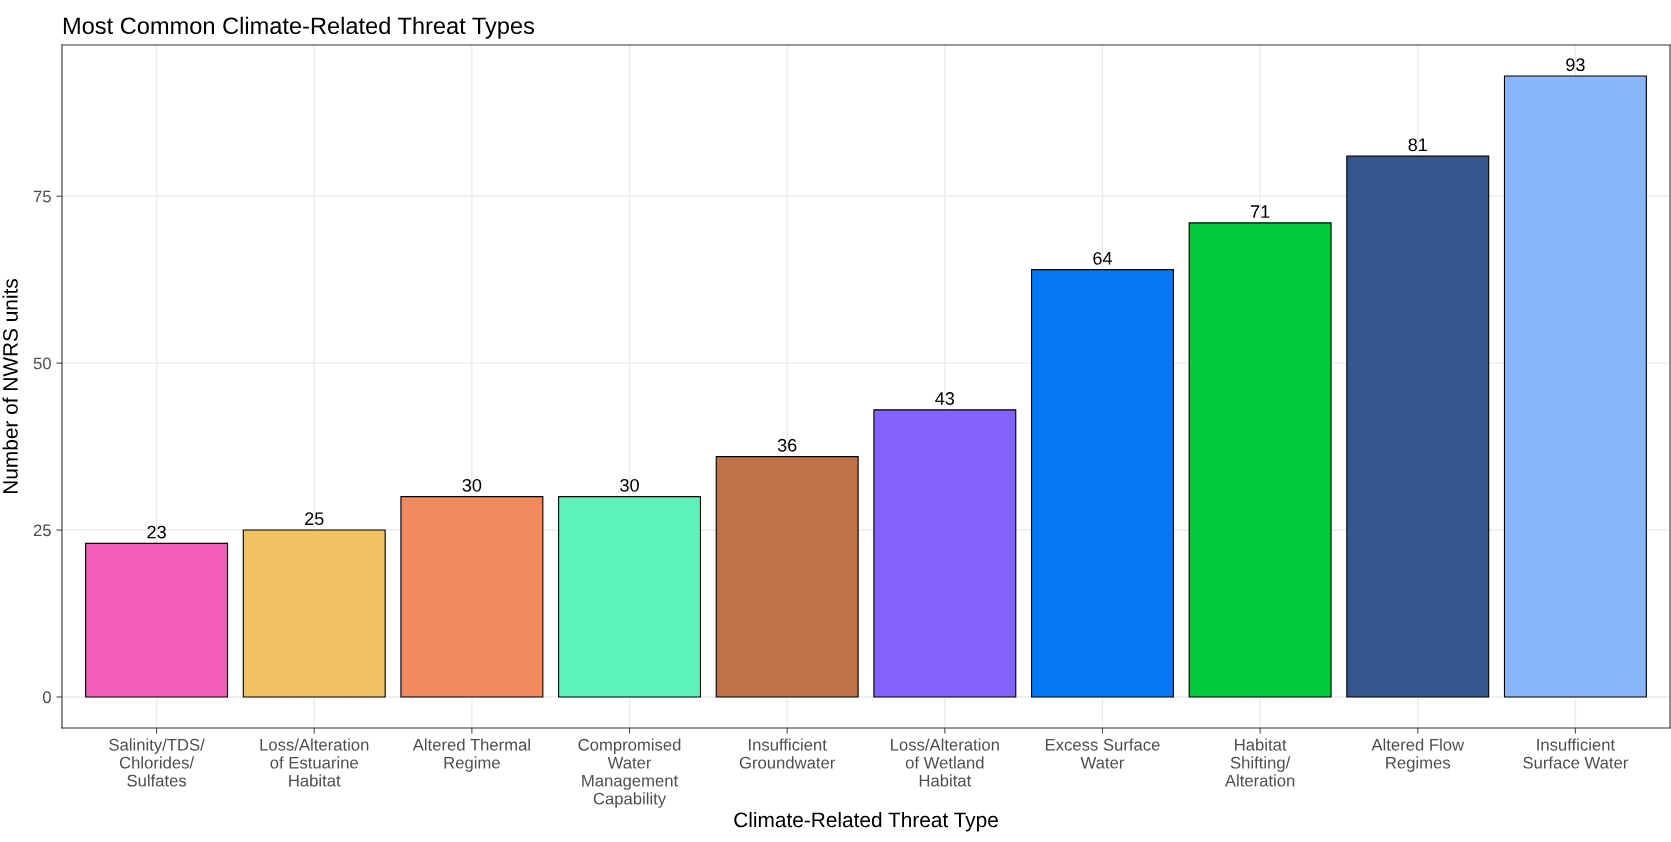 This screenshot has height=842, width=1671. Describe the element at coordinates (629, 773) in the screenshot. I see `x-tick-label: Compromised Water Management Capability` at that location.